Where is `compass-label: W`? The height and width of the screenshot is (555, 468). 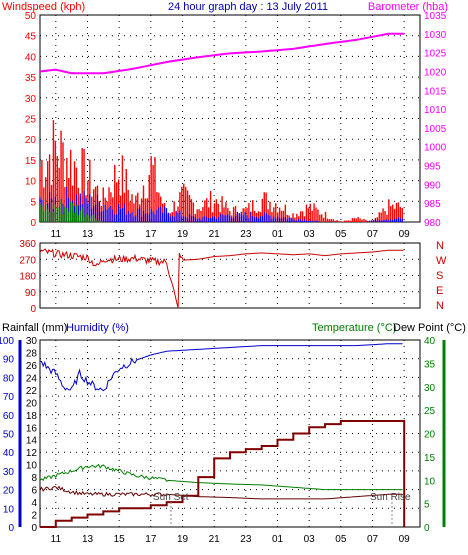
compass-label: W is located at coordinates (441, 261).